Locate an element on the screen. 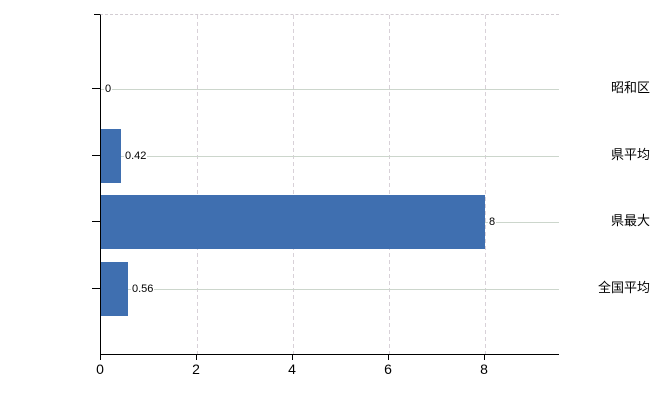 This screenshot has width=650, height=400. y-axis-label-県平均: 県平均 is located at coordinates (630, 154).